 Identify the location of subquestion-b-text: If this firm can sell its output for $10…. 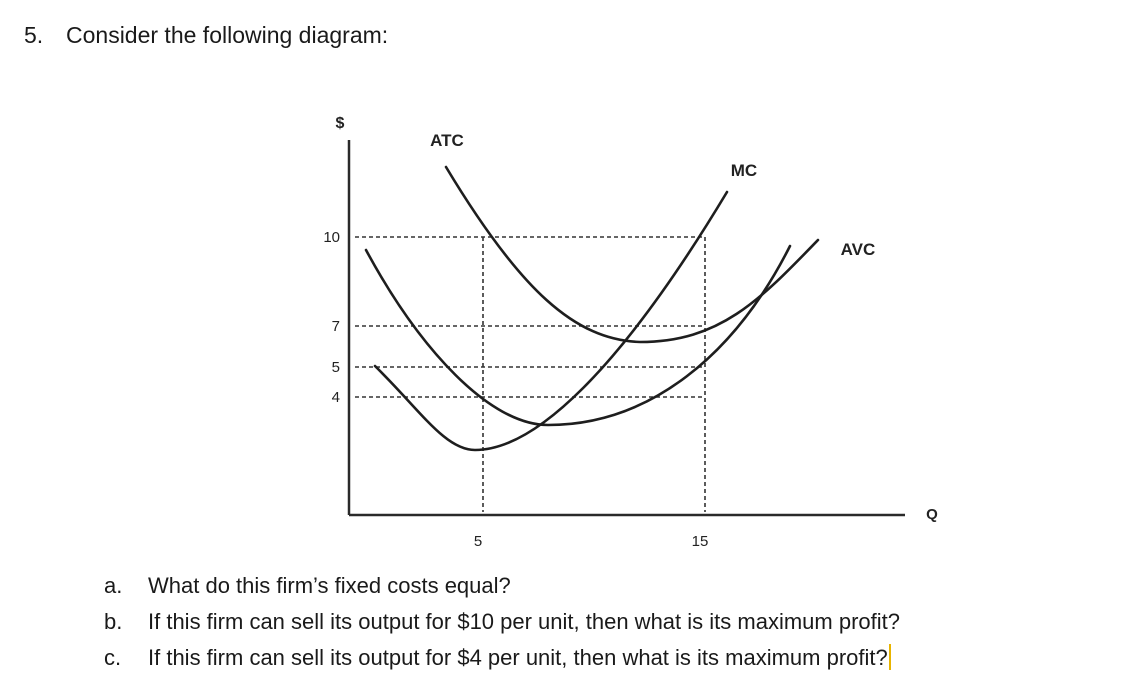
(524, 621).